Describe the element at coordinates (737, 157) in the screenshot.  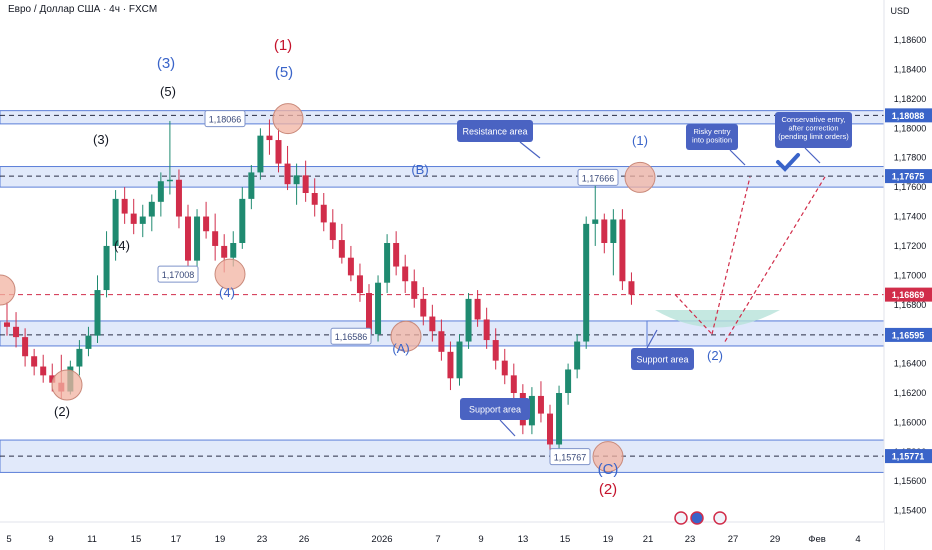
I see `risky-entry-callout-pointer` at that location.